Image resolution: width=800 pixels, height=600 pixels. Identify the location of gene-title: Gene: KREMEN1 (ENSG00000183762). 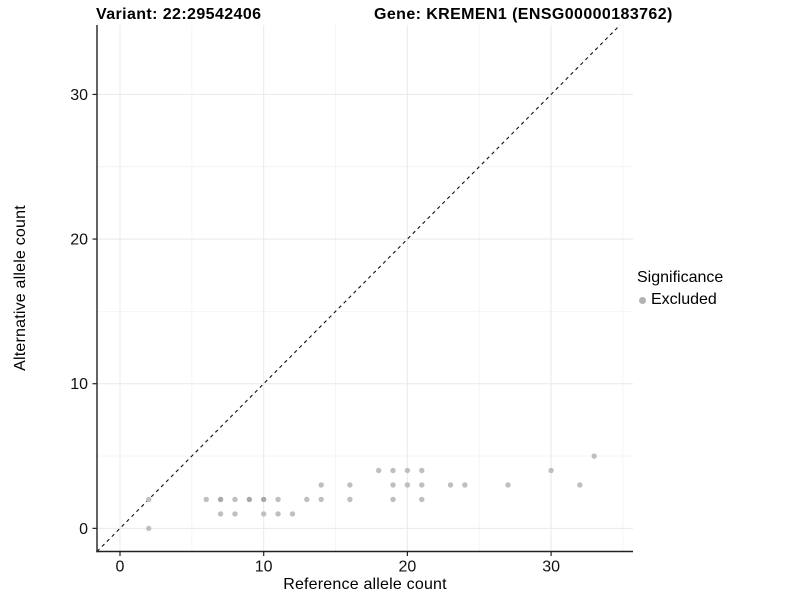
(523, 14).